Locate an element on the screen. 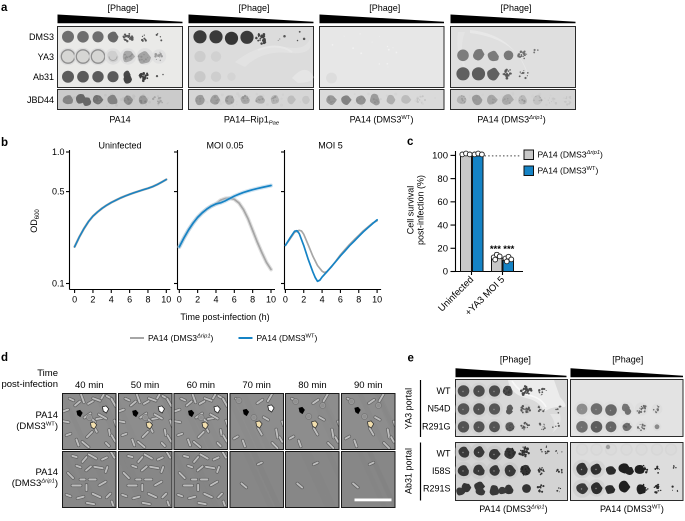  svg-text: 0.1 is located at coordinates (58, 284).